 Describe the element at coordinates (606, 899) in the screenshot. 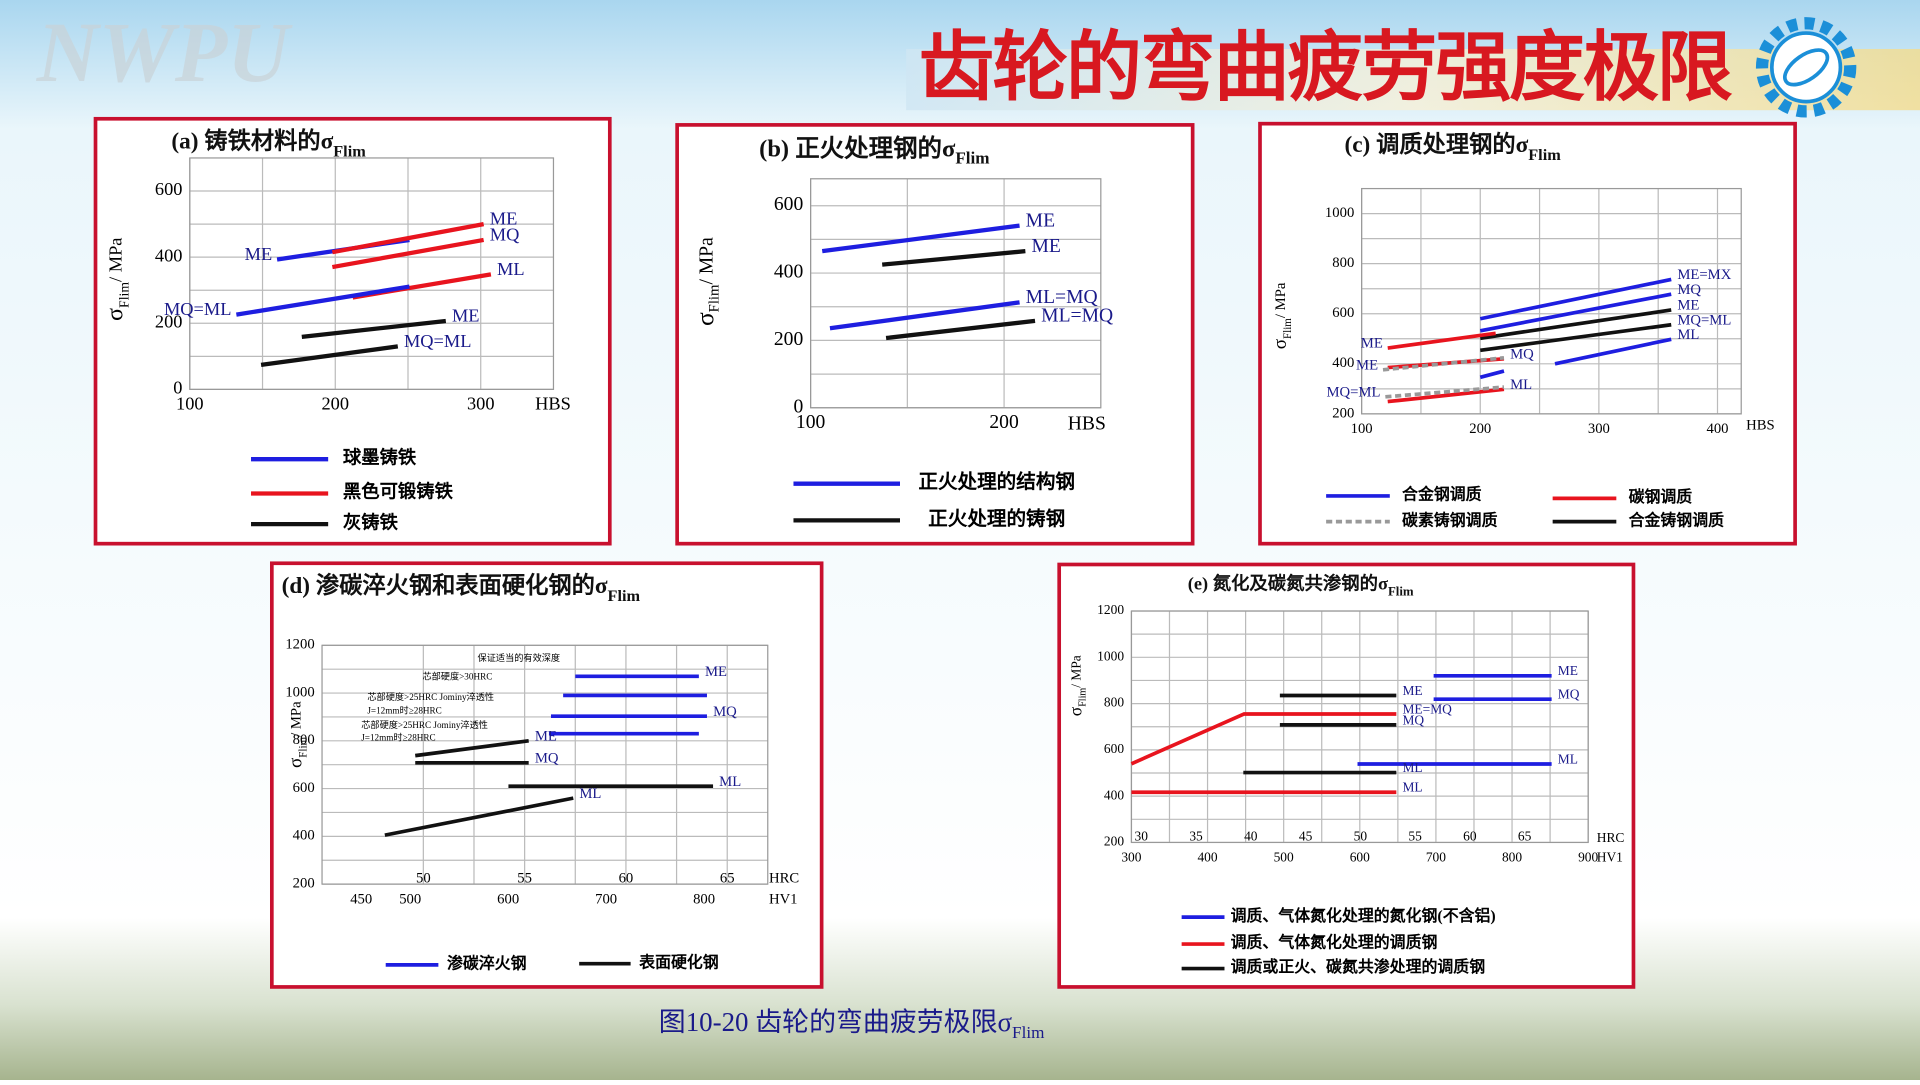

I see `x2-tick-label: 700` at that location.